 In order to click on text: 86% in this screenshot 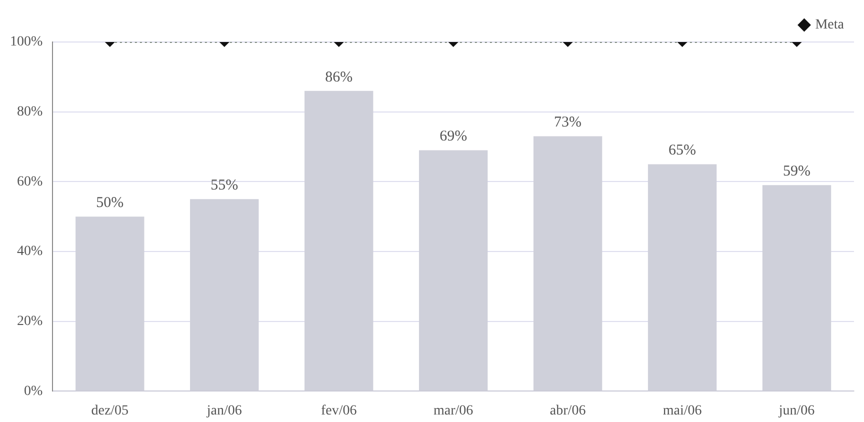, I will do `click(339, 77)`.